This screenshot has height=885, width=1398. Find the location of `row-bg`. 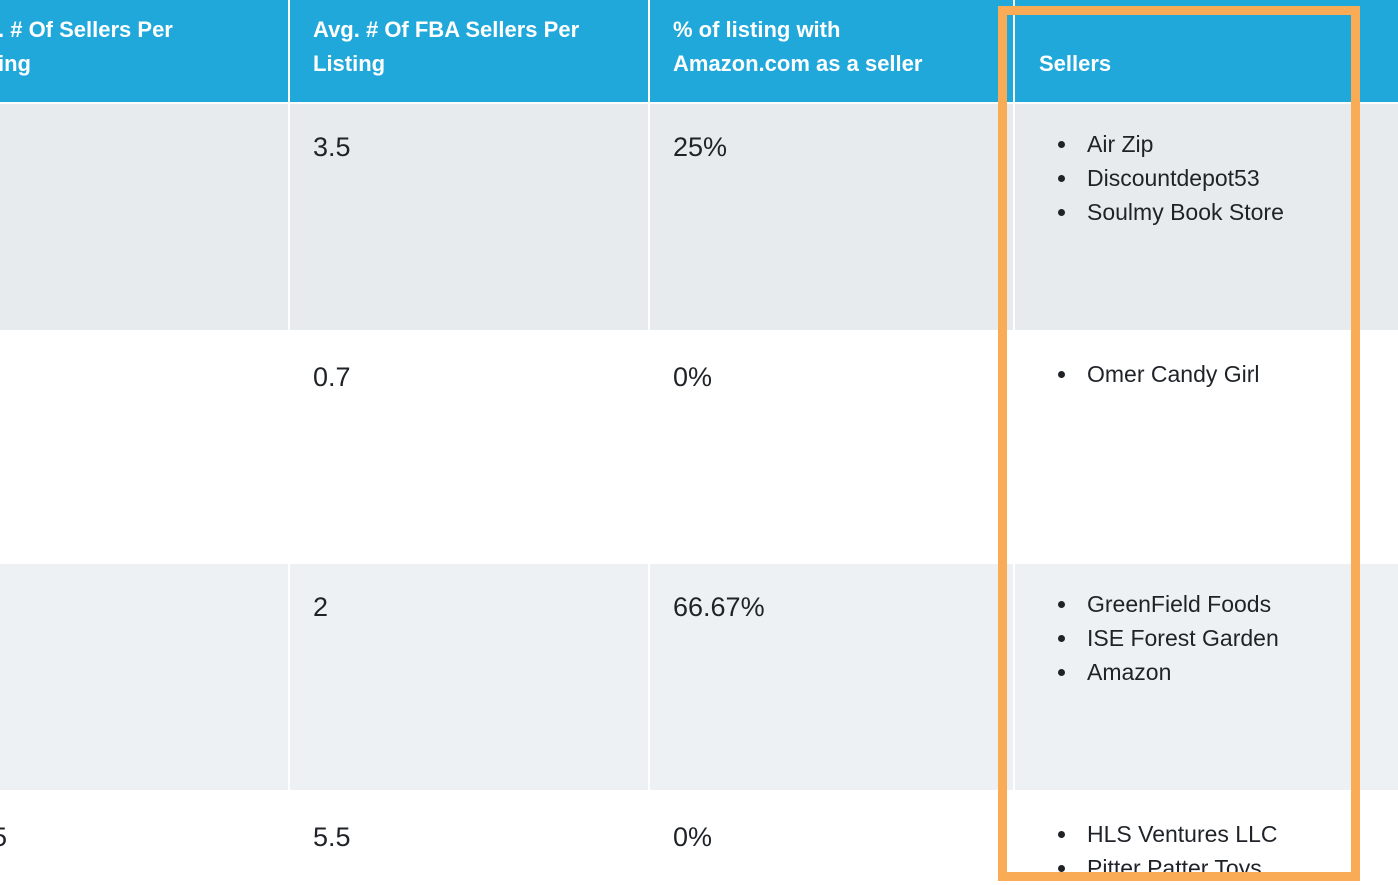

row-bg is located at coordinates (699, 836).